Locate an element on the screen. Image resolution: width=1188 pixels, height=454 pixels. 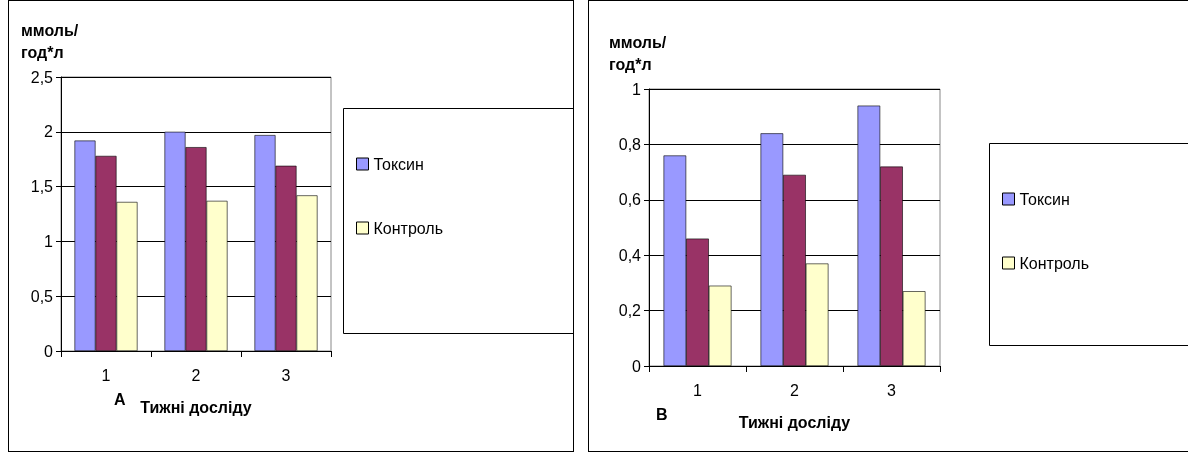
y-tick-label: 2 is located at coordinates (49, 132).